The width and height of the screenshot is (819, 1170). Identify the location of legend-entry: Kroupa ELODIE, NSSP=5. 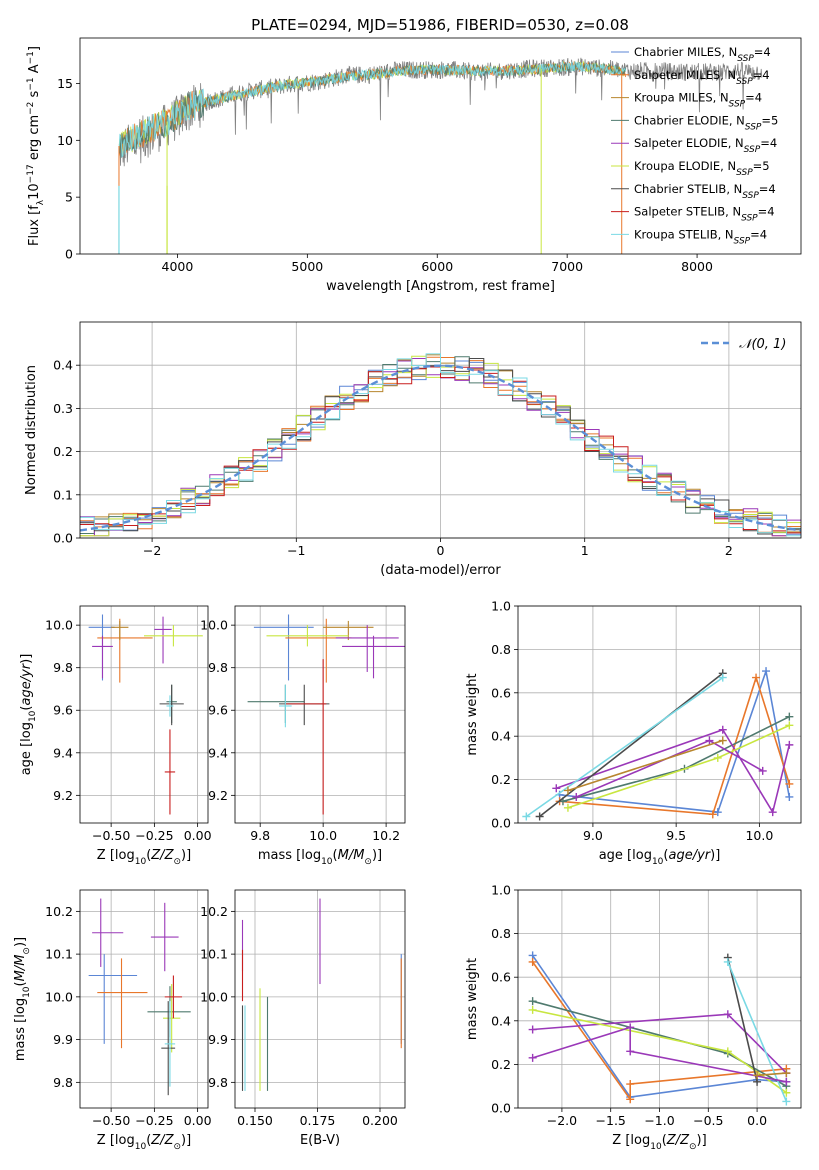
(702, 168).